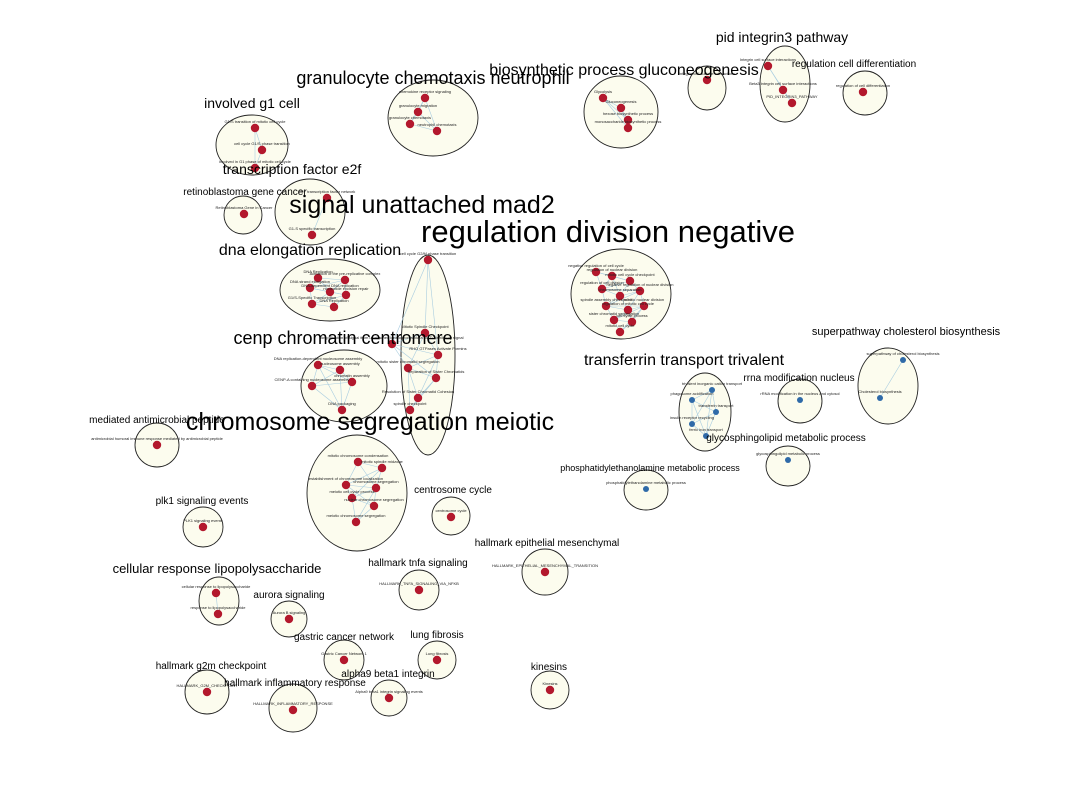 Image resolution: width=1067 pixels, height=787 pixels. Describe the element at coordinates (344, 637) in the screenshot. I see `cluster-label-gastric-cancer: gastric cancer network` at that location.